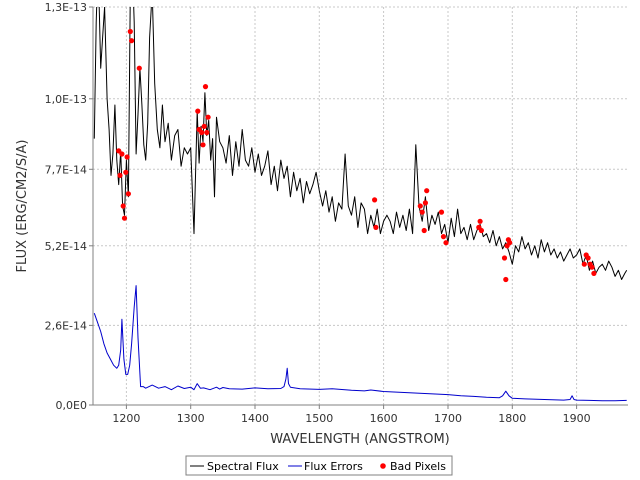  I want to click on legend-label-spectral-flux: Spectral Flux, so click(243, 466).